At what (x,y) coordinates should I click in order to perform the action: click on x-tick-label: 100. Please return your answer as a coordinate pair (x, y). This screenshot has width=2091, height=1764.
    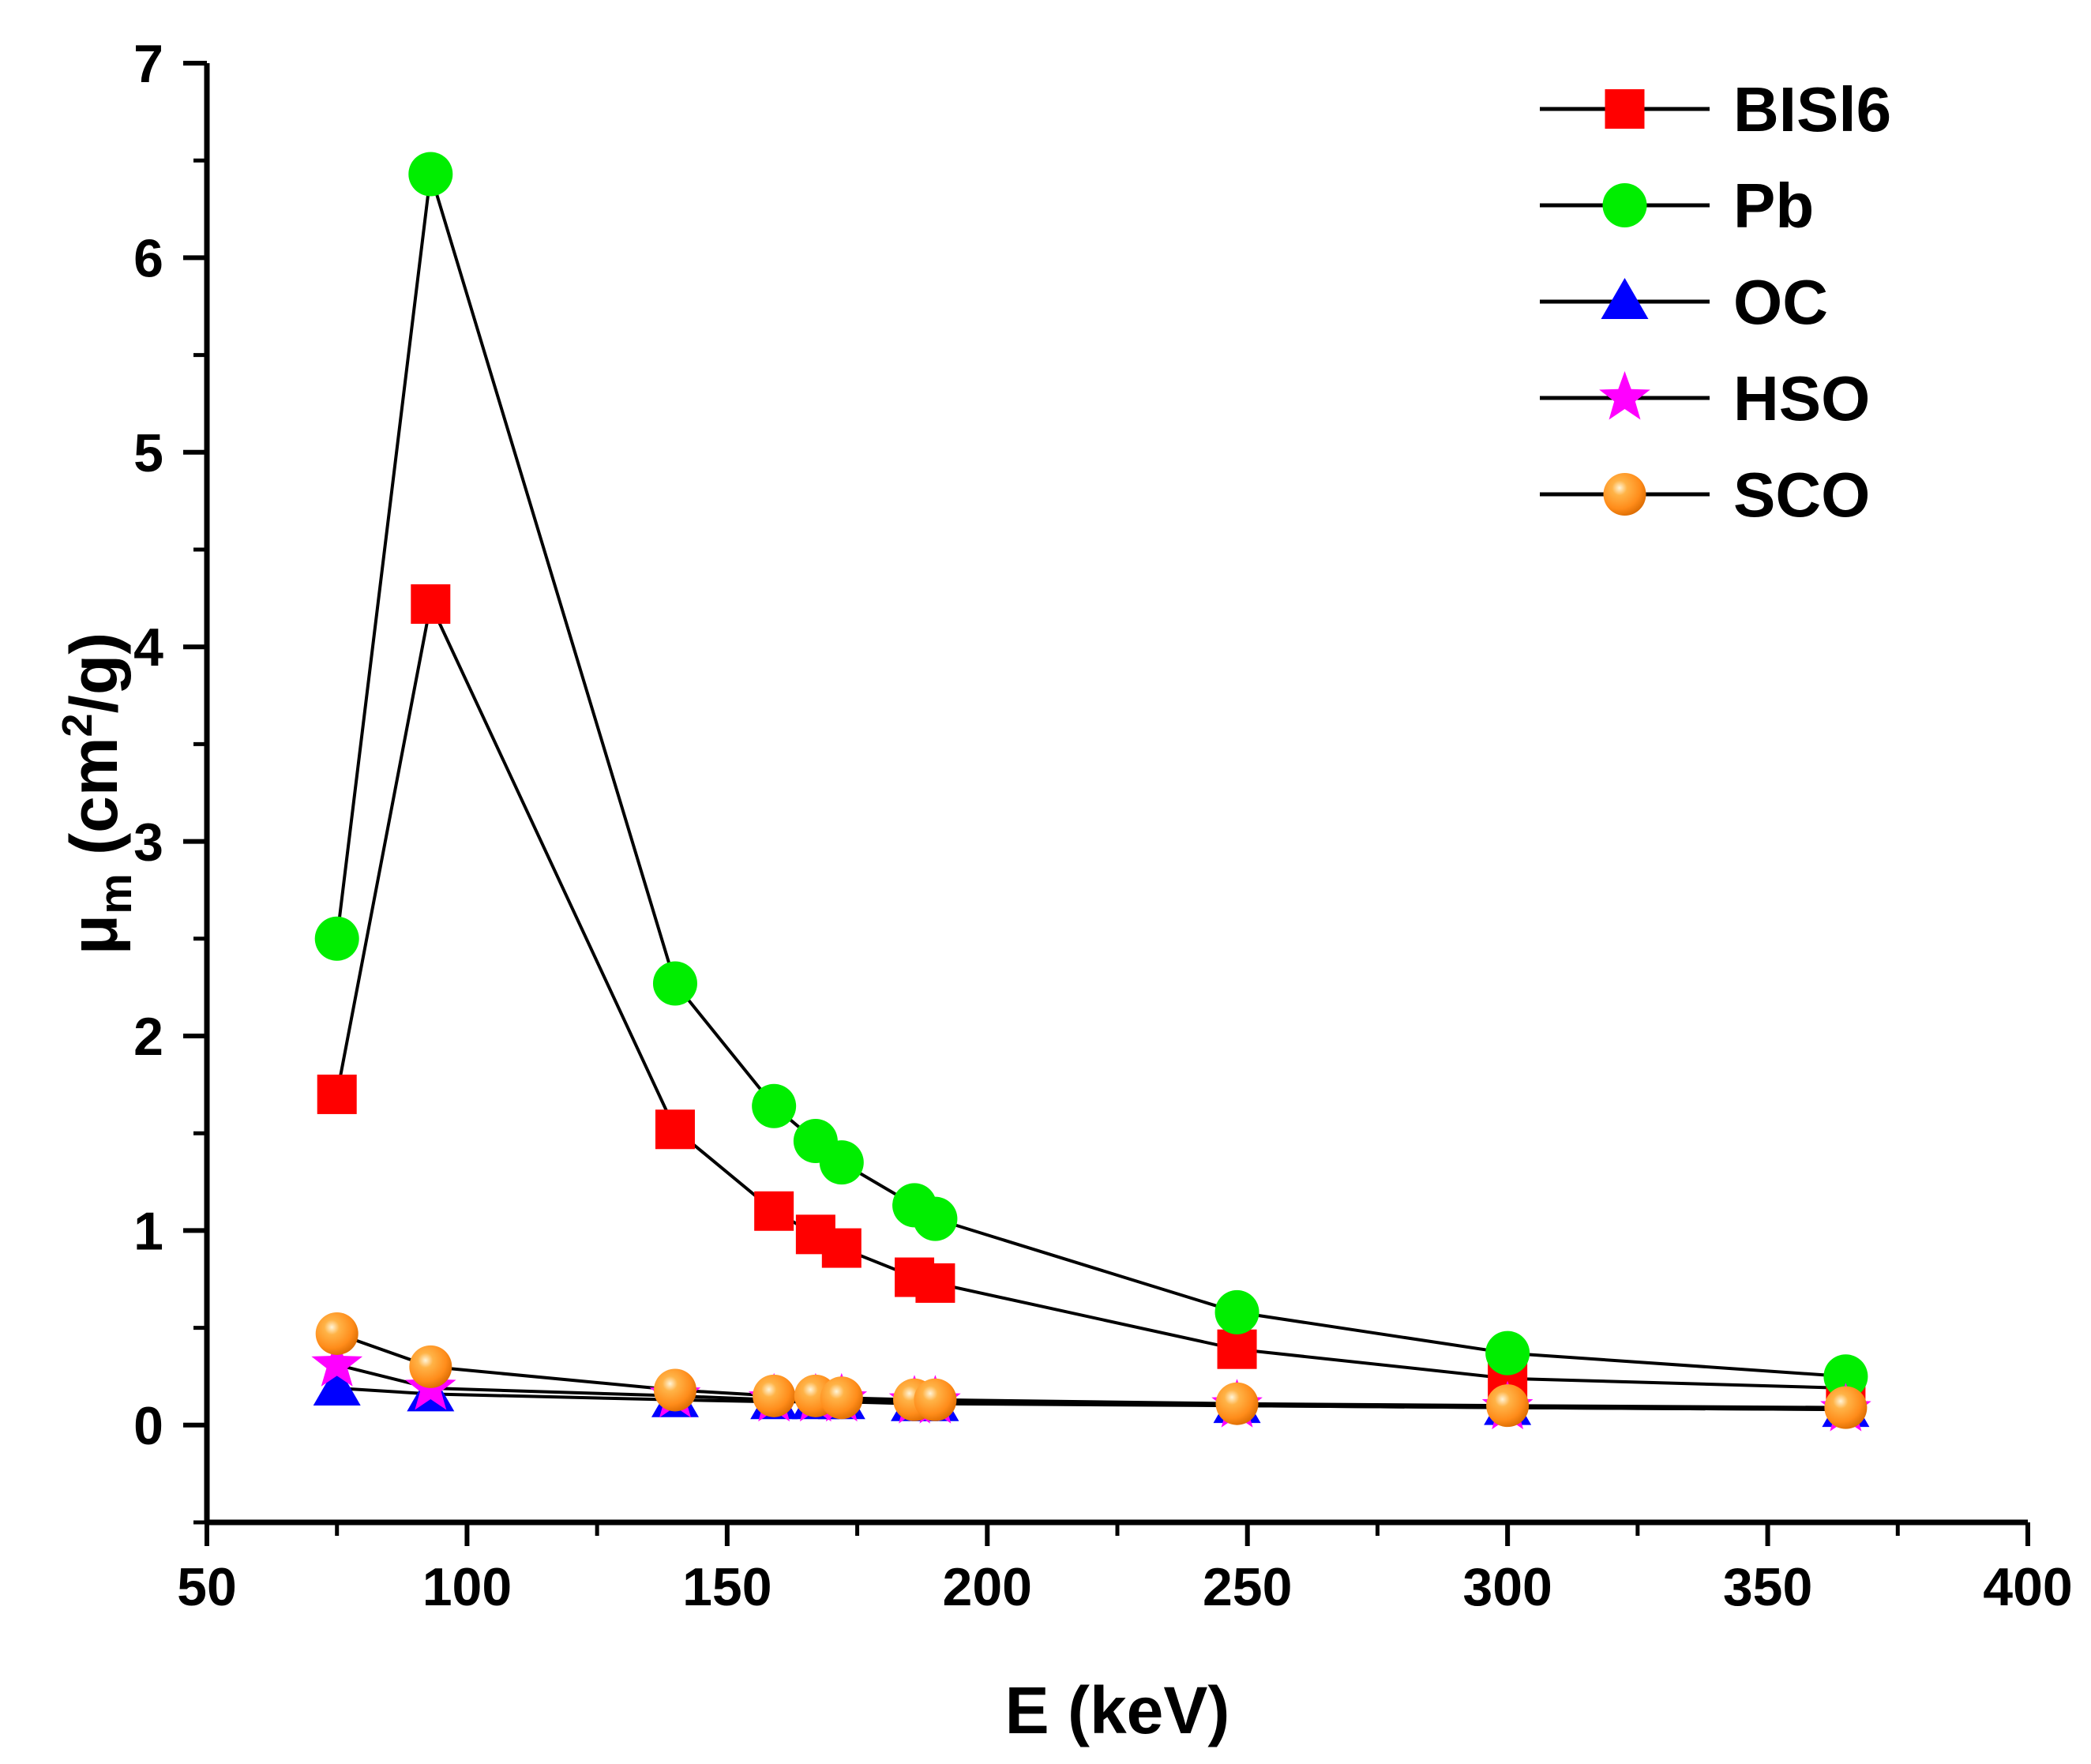
    Looking at the image, I should click on (467, 1587).